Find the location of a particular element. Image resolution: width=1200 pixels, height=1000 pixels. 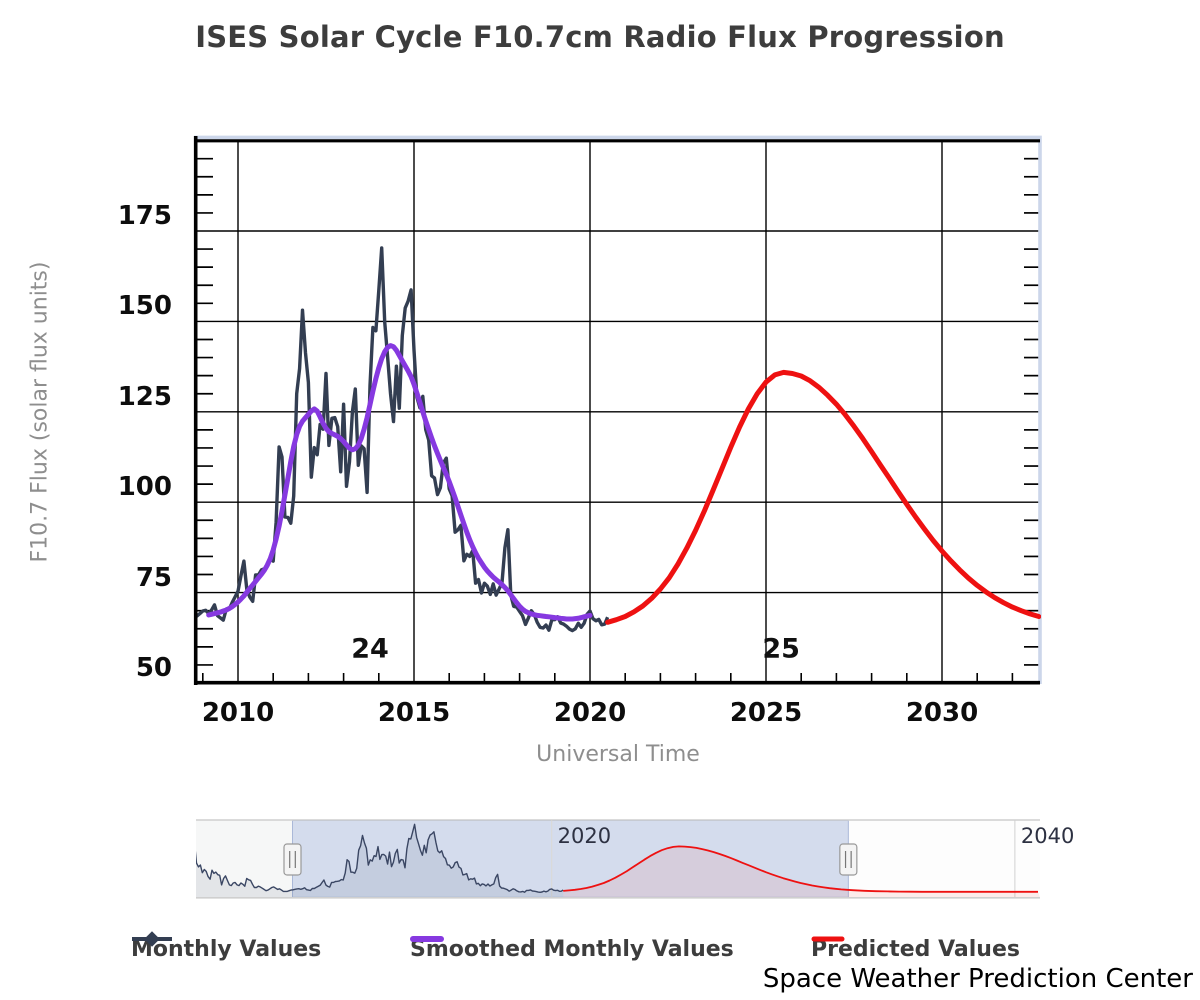

legend-label-predicted-values: Predicted Values is located at coordinates (915, 949).